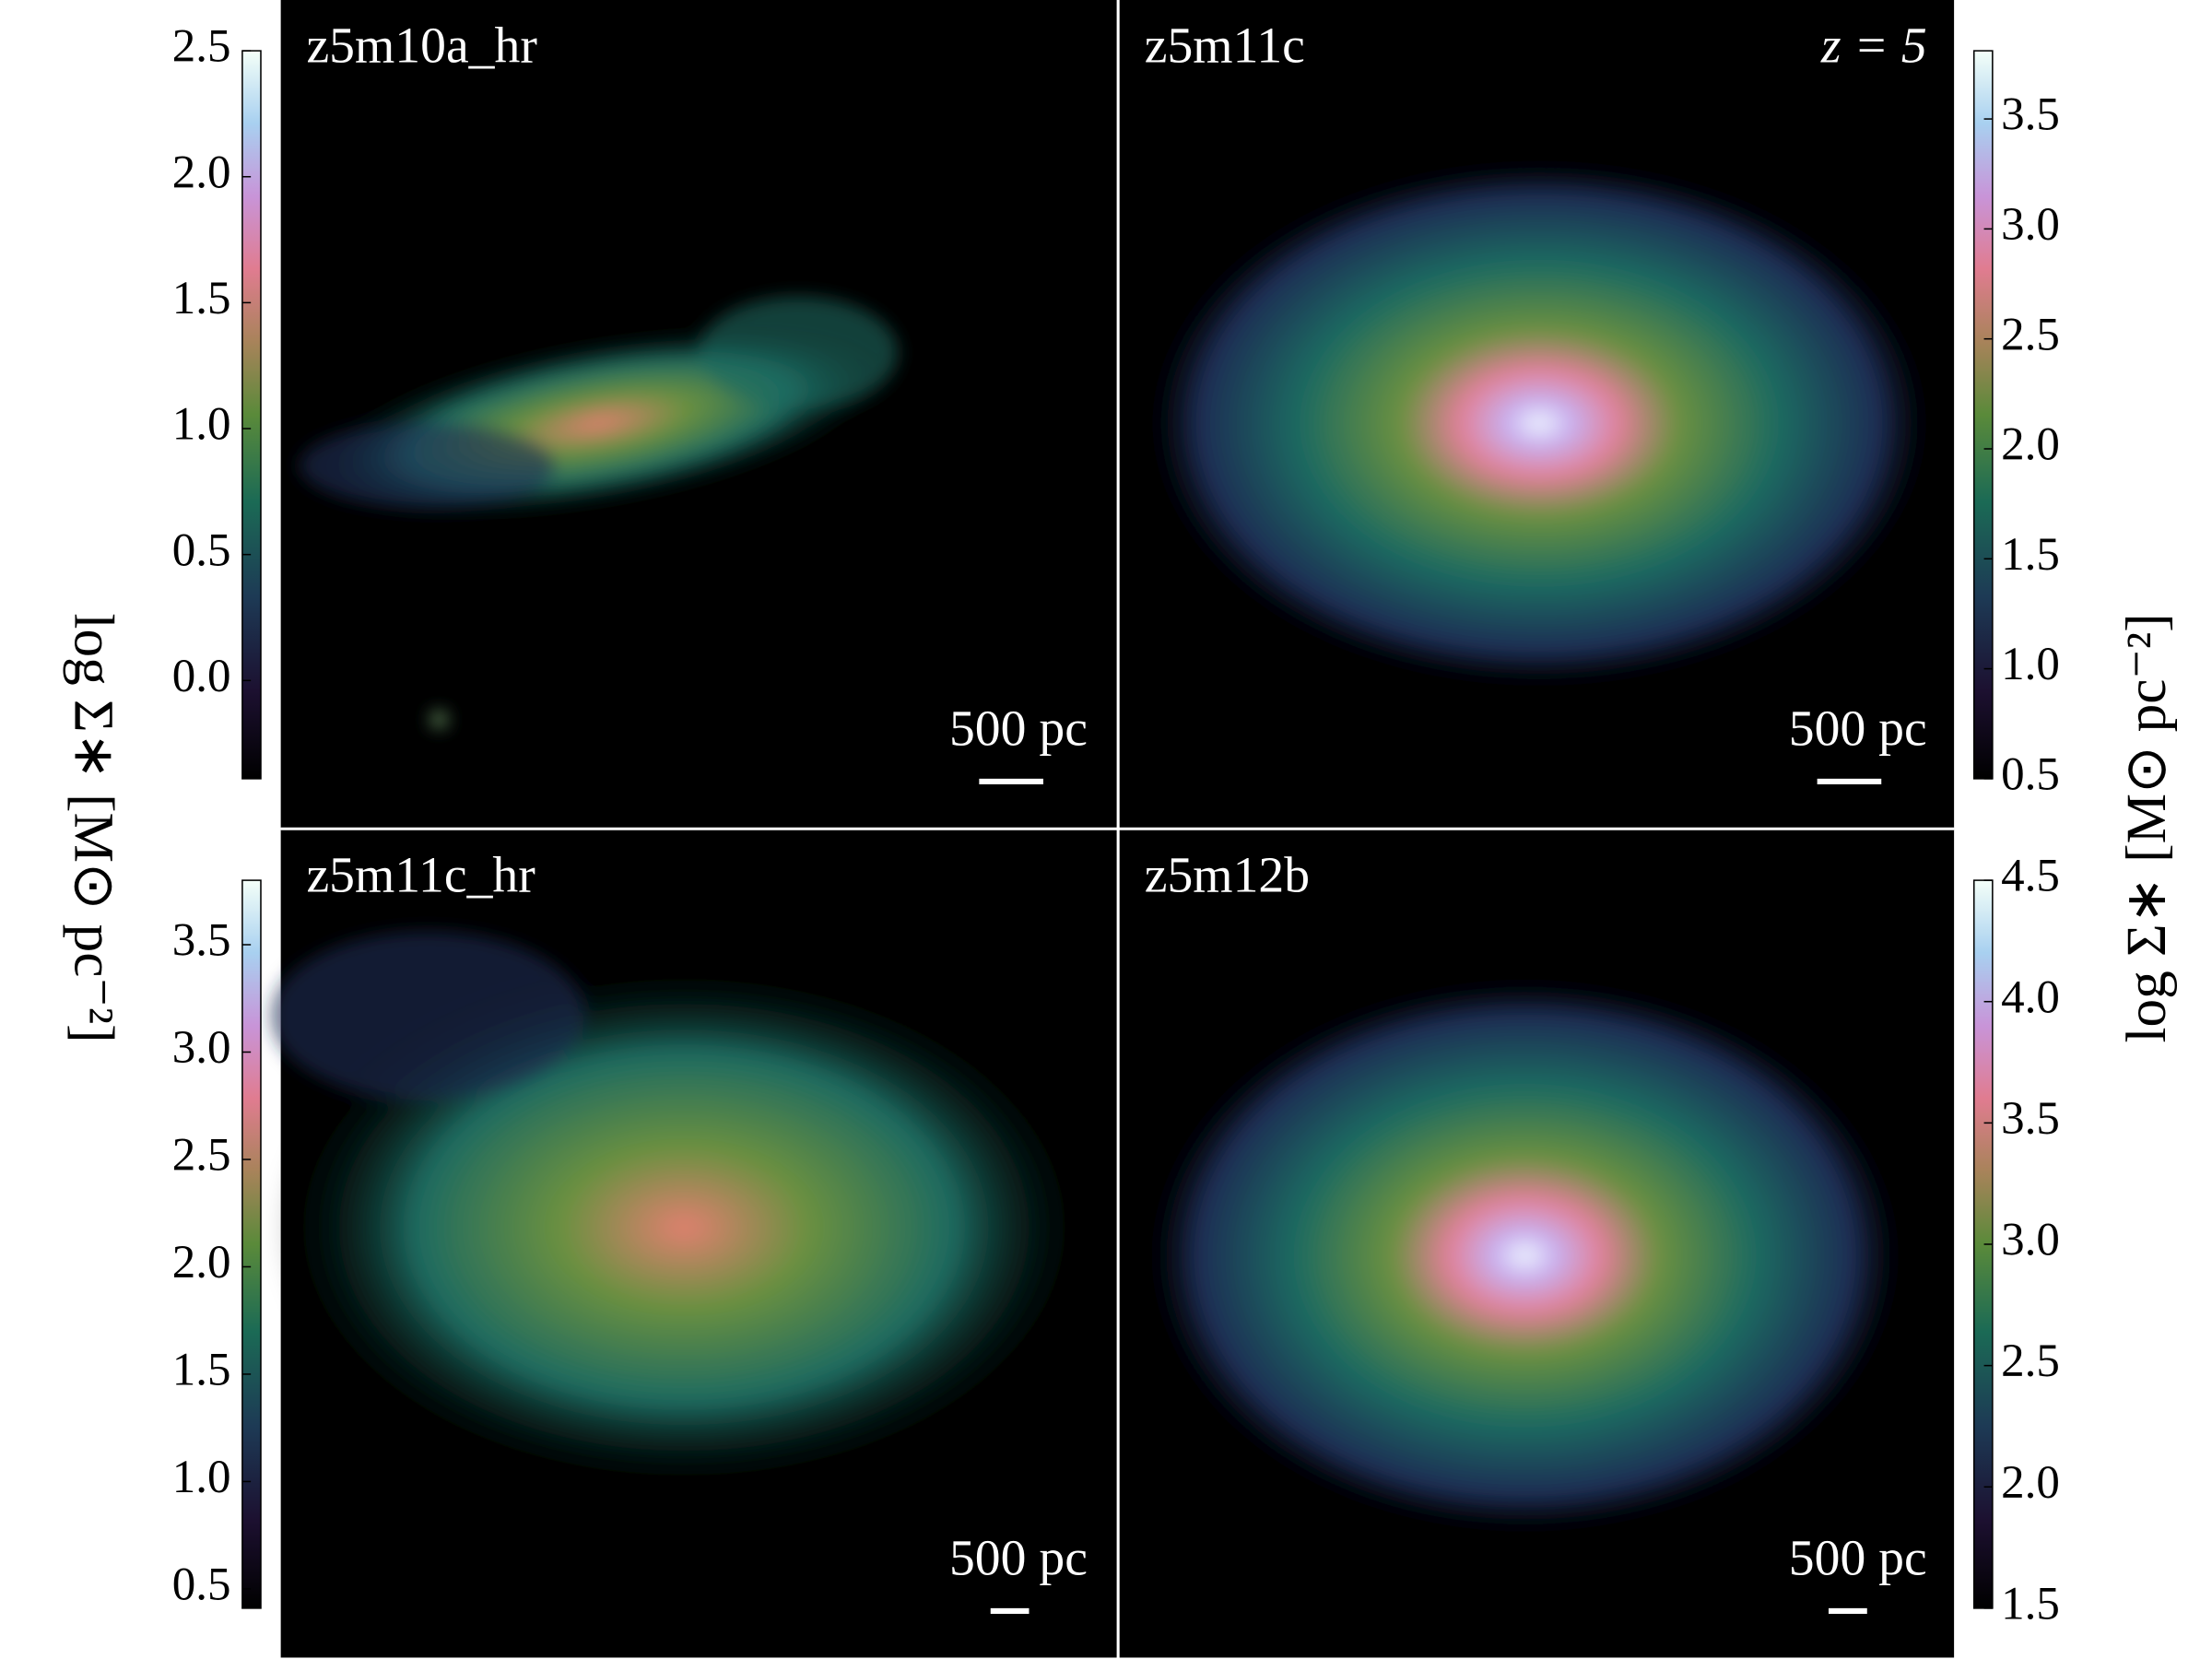 Image resolution: width=2212 pixels, height=1659 pixels. I want to click on panel-label: z5m11c_hr, so click(420, 875).